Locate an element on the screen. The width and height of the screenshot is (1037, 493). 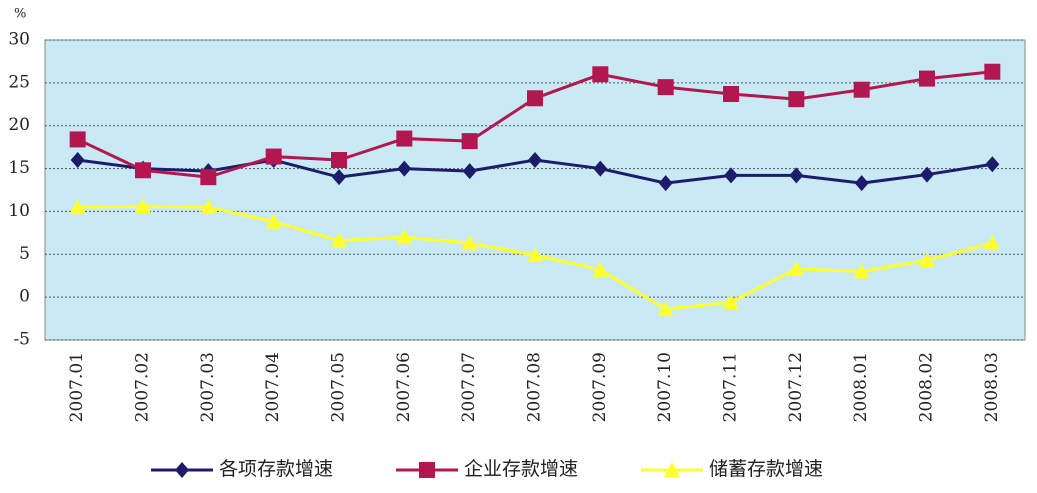
x-tick-label: 2007.10 is located at coordinates (665, 387).